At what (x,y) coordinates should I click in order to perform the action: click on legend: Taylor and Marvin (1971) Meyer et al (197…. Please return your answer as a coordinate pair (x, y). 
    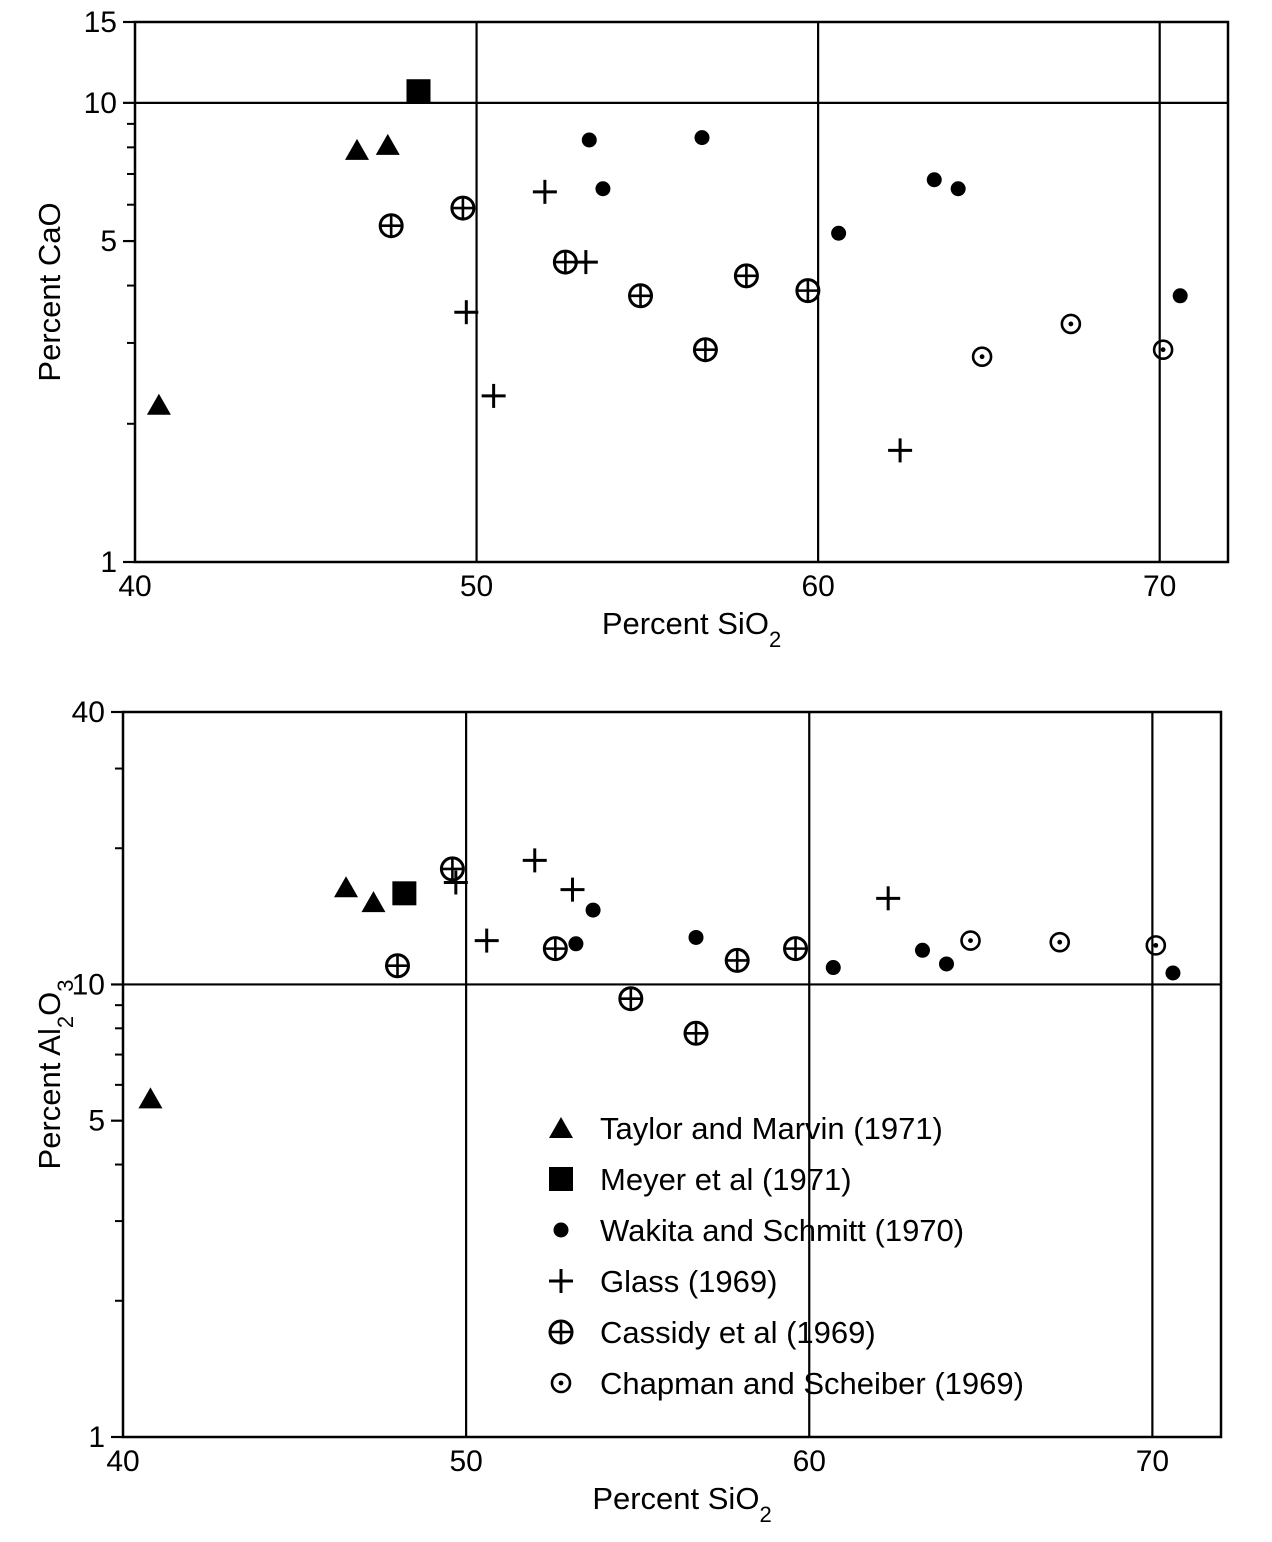
    Looking at the image, I should click on (786, 1256).